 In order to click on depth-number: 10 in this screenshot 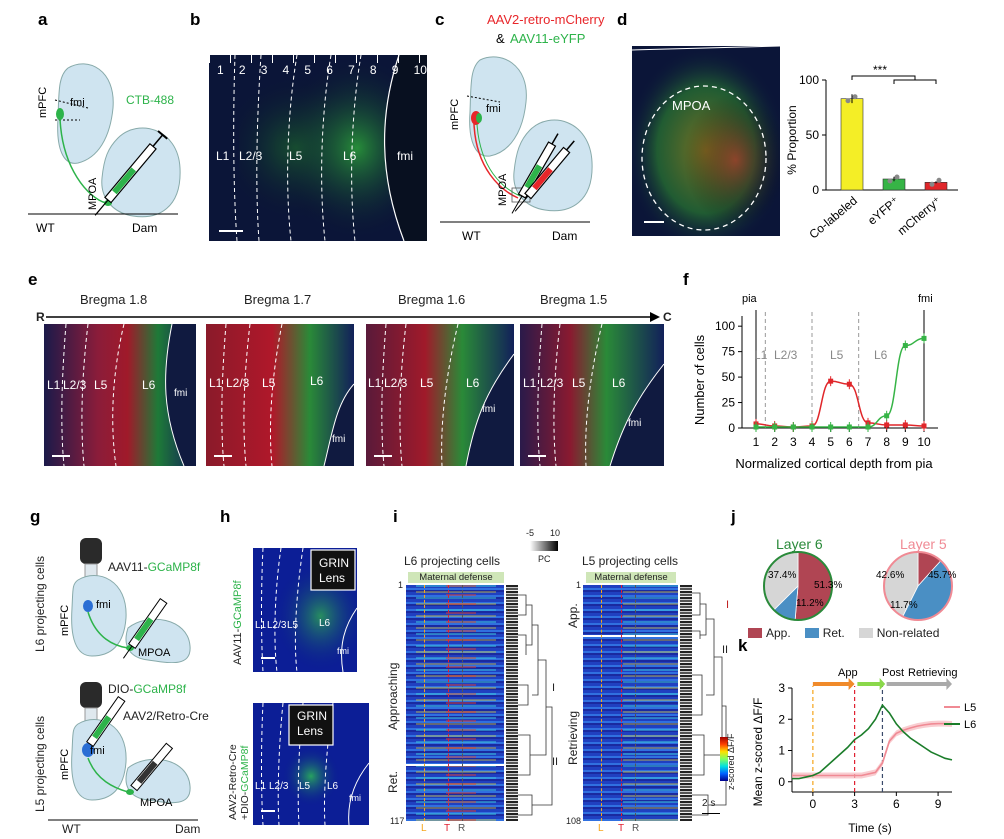, I will do `click(420, 70)`.